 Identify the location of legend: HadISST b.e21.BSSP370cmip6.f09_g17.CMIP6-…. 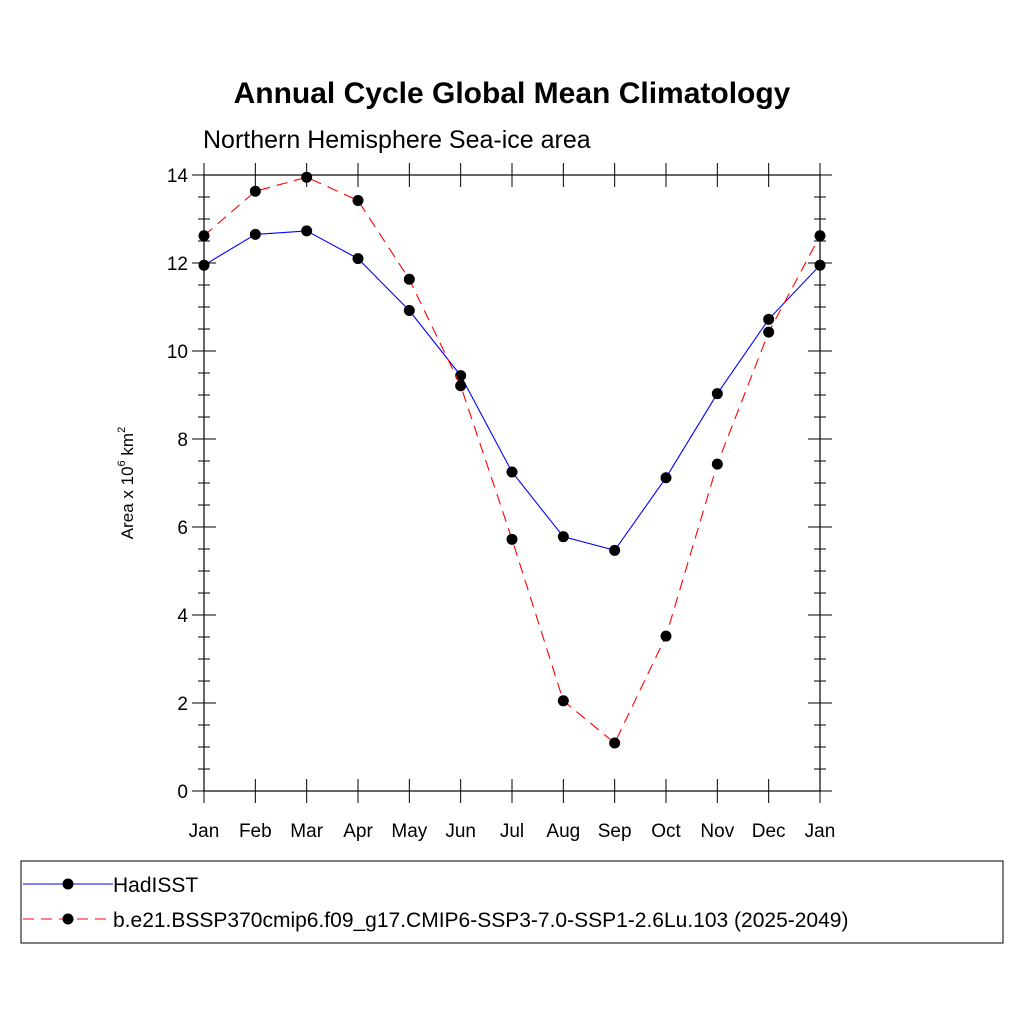
(512, 902).